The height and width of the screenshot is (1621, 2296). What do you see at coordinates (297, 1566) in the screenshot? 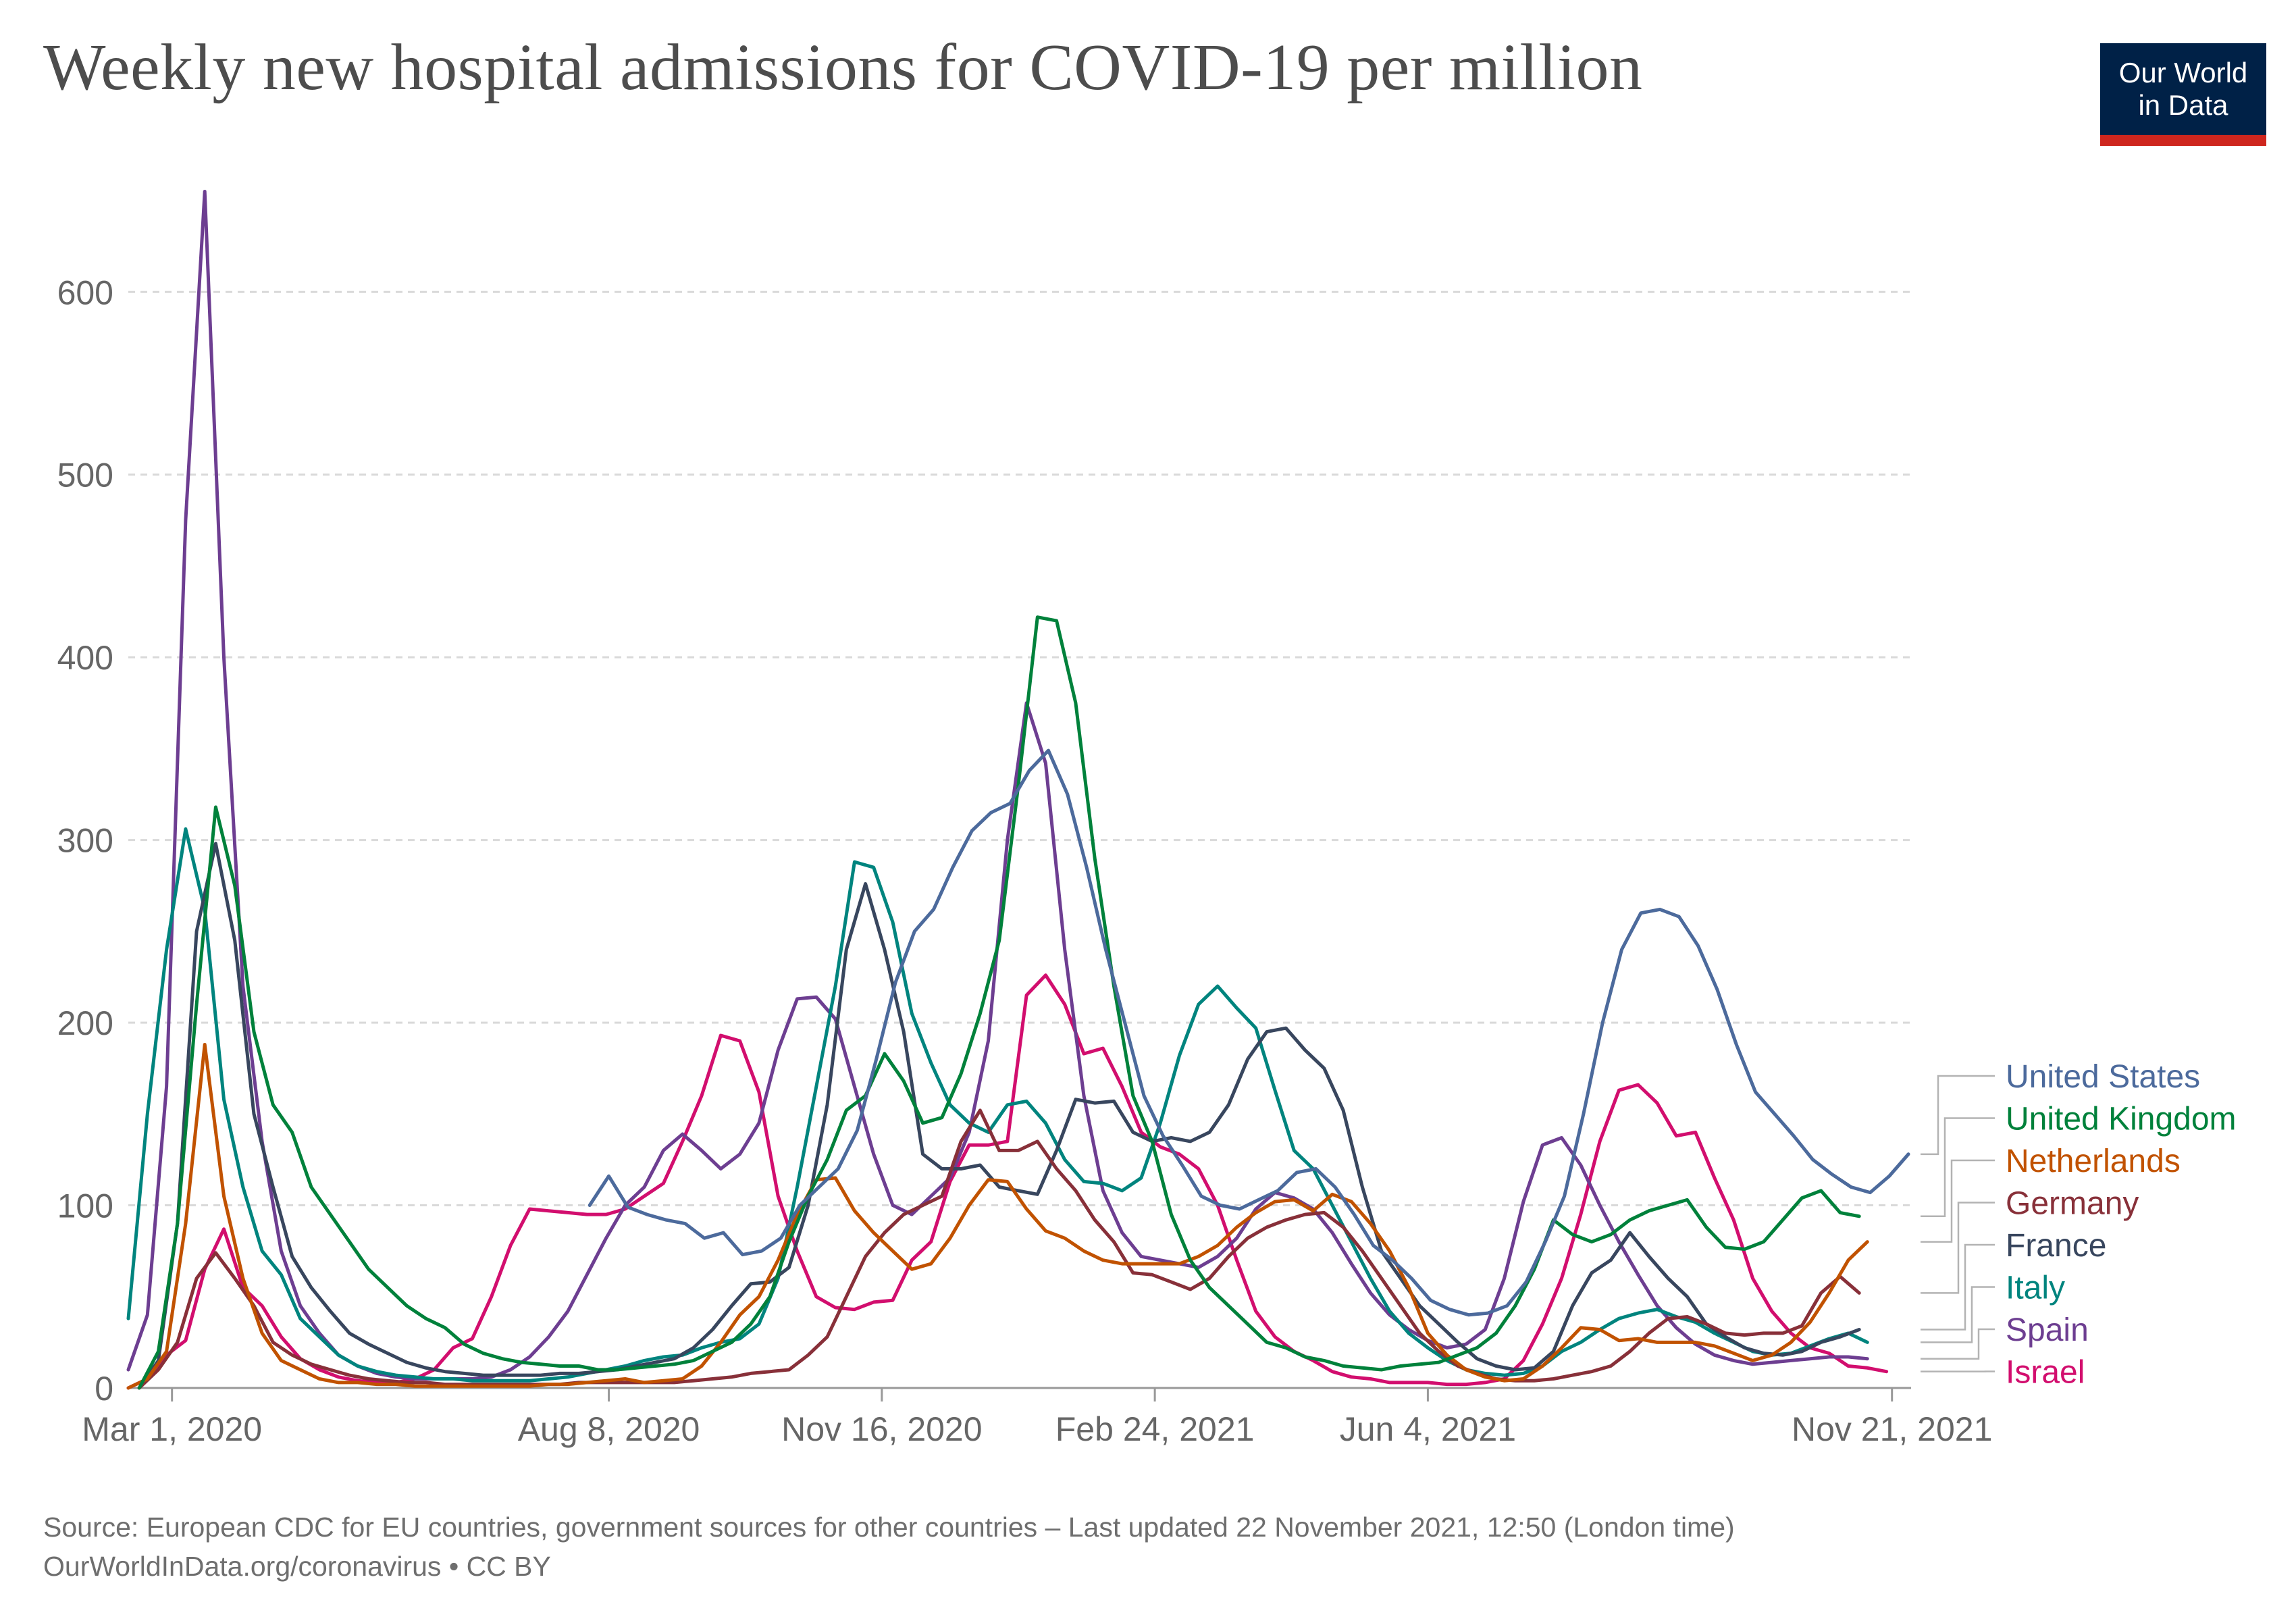
I see `license-text: OurWorldInData.org/coronavirus • CC BY` at bounding box center [297, 1566].